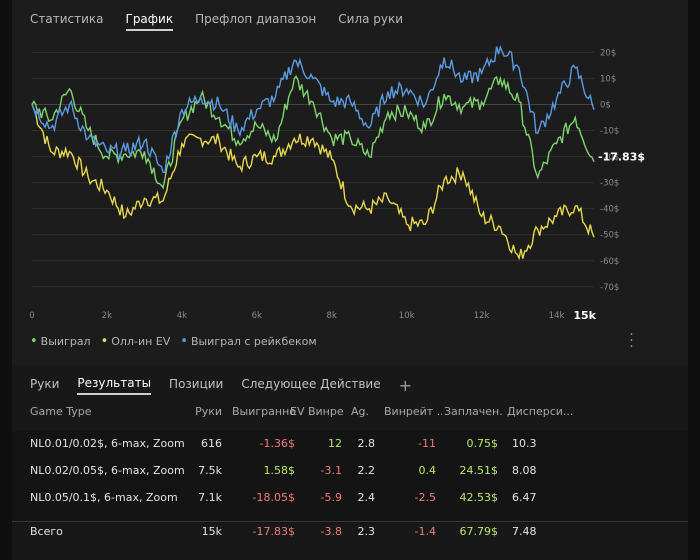 The height and width of the screenshot is (560, 700). Describe the element at coordinates (366, 531) in the screenshot. I see `cell-agg: 2.3` at that location.